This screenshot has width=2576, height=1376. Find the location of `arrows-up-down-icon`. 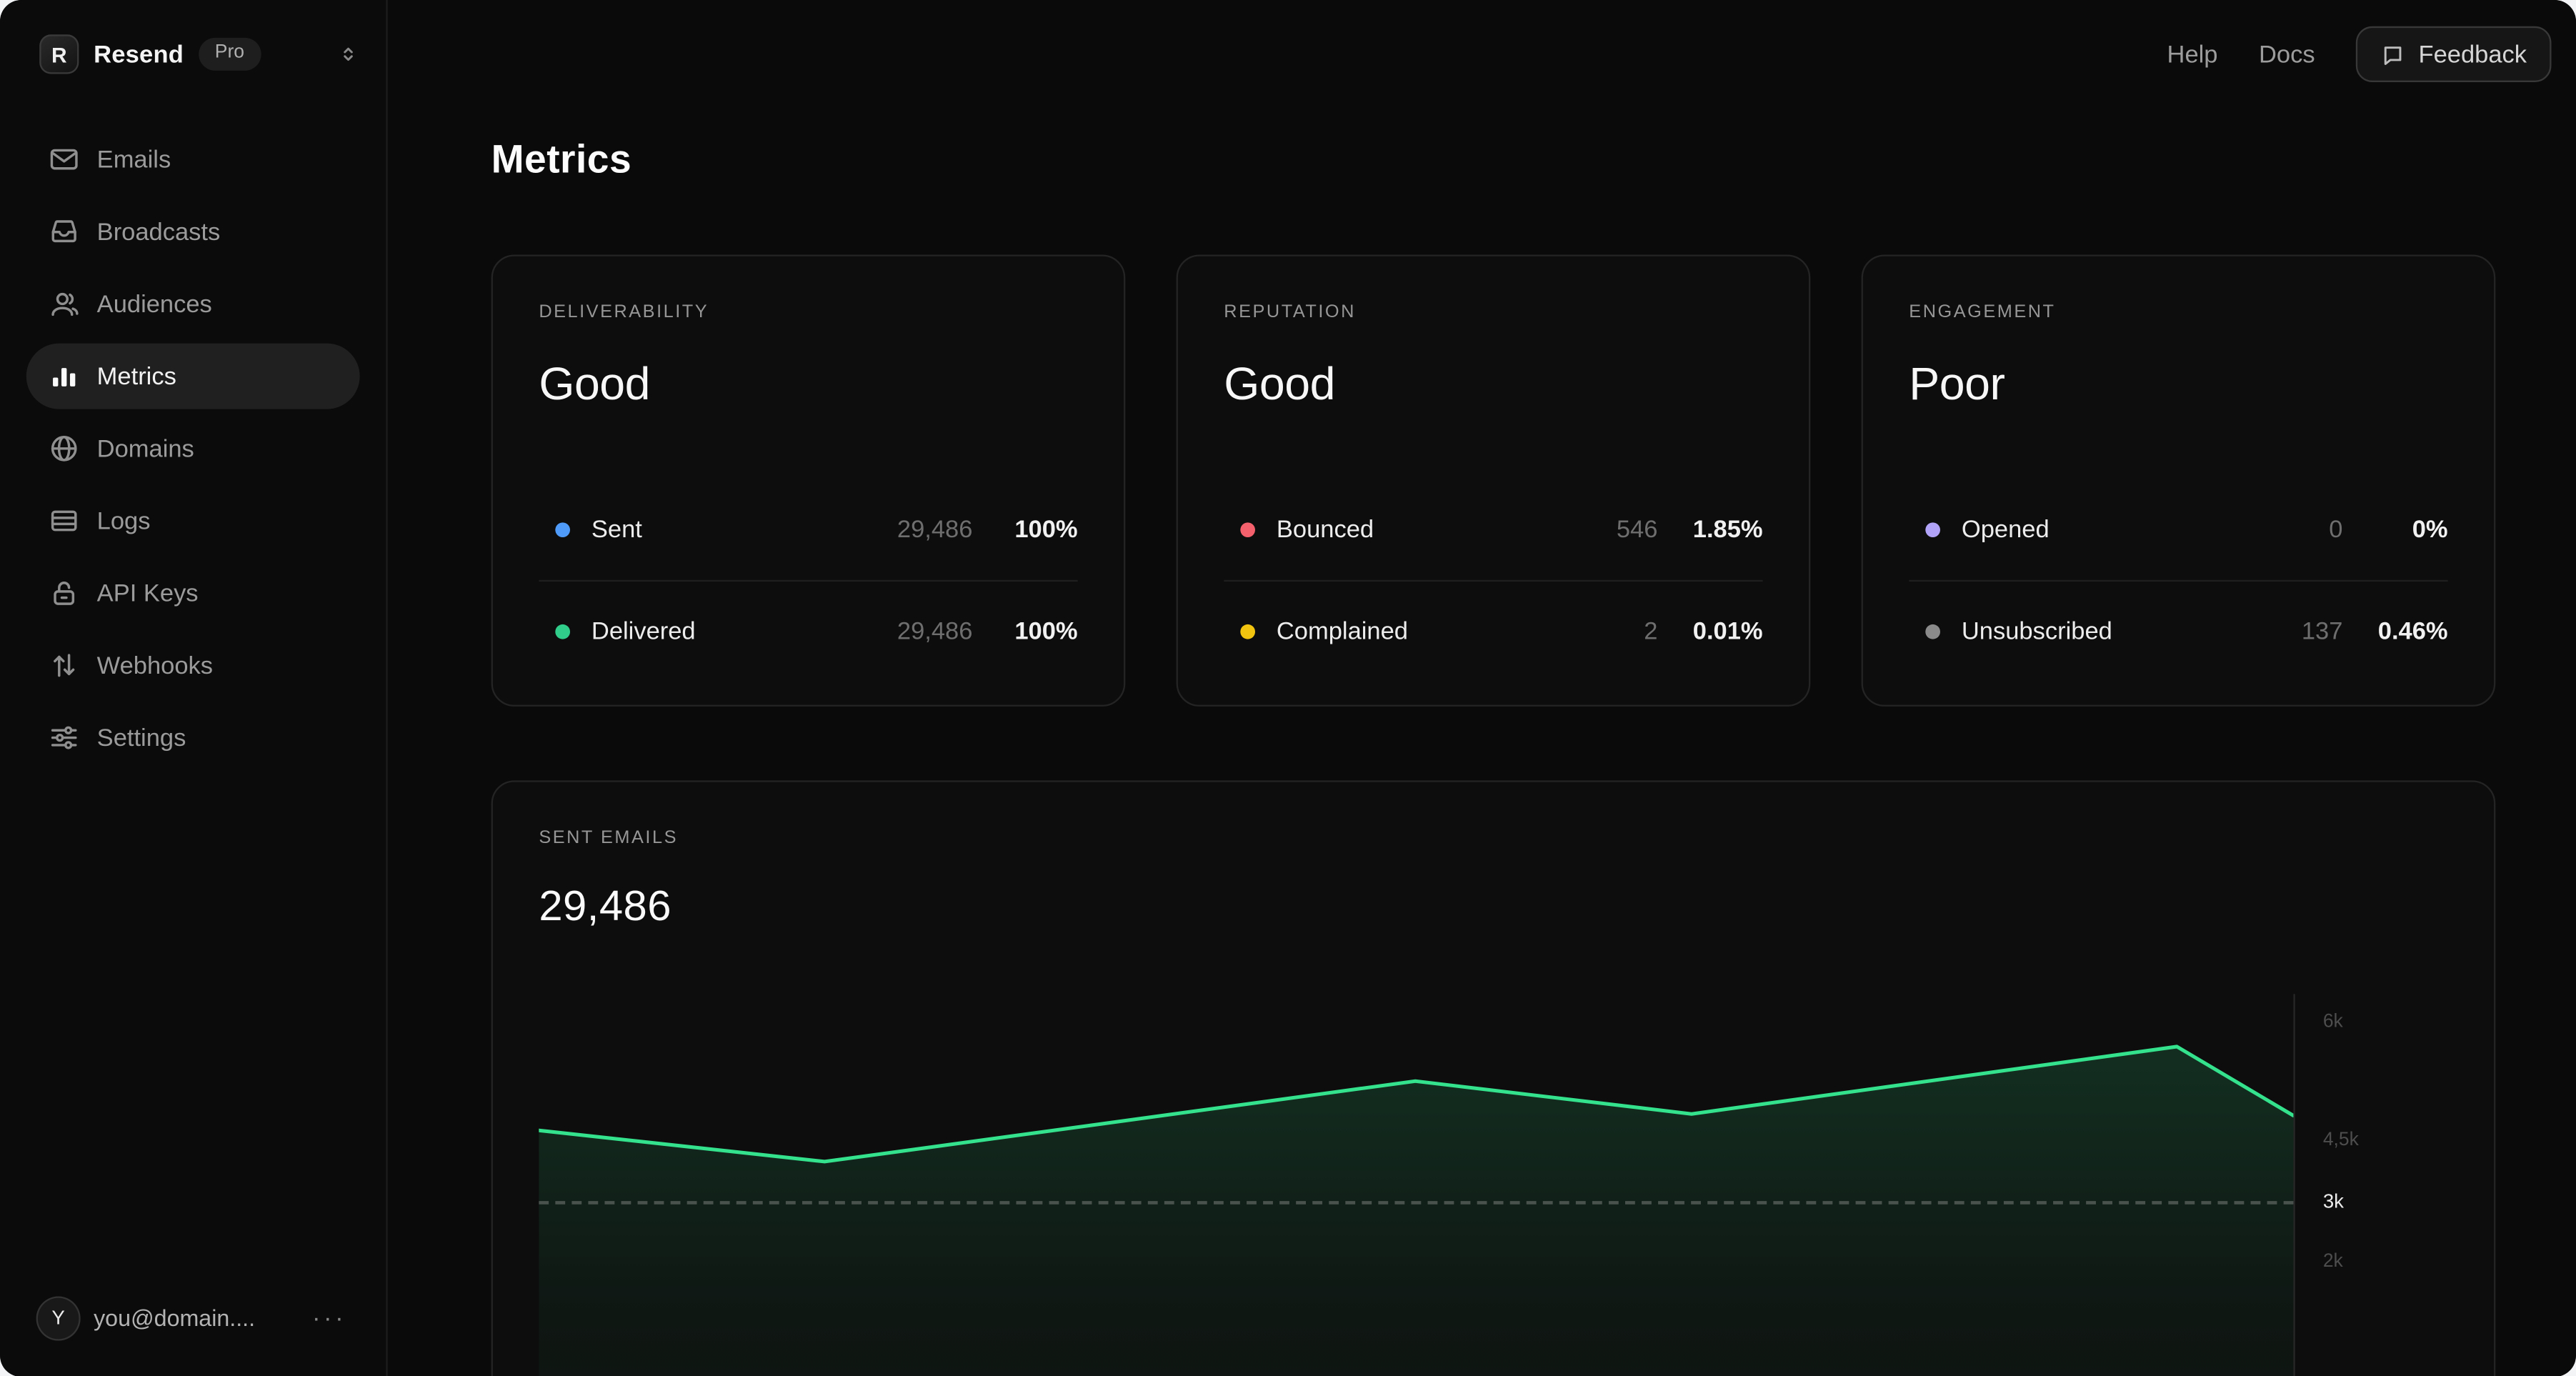

arrows-up-down-icon is located at coordinates (65, 665).